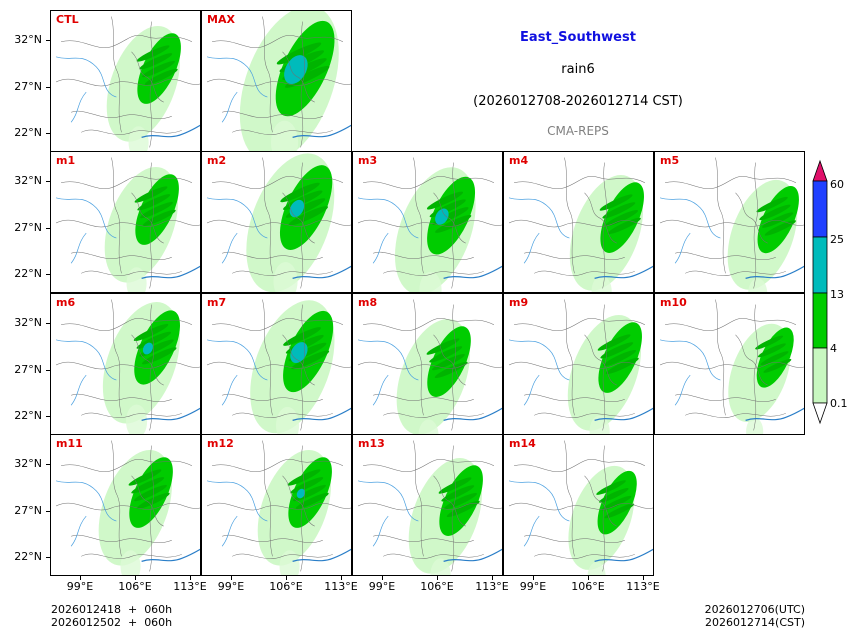  Describe the element at coordinates (220, 443) in the screenshot. I see `panel-label-m12: m12` at that location.